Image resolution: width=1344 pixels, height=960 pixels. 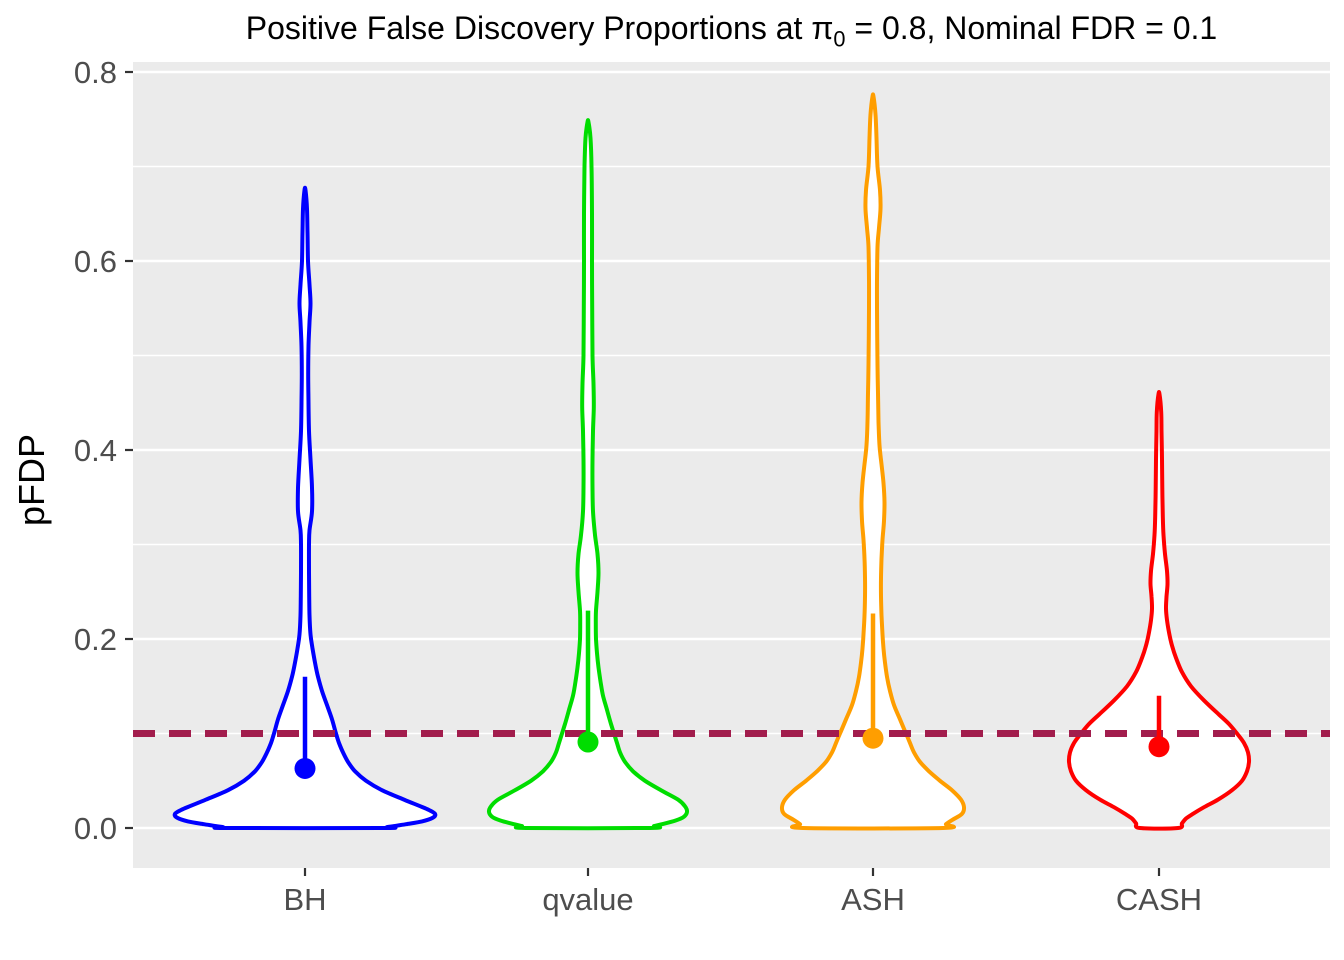 I want to click on y-tick-label: 0.2, so click(x=95, y=639).